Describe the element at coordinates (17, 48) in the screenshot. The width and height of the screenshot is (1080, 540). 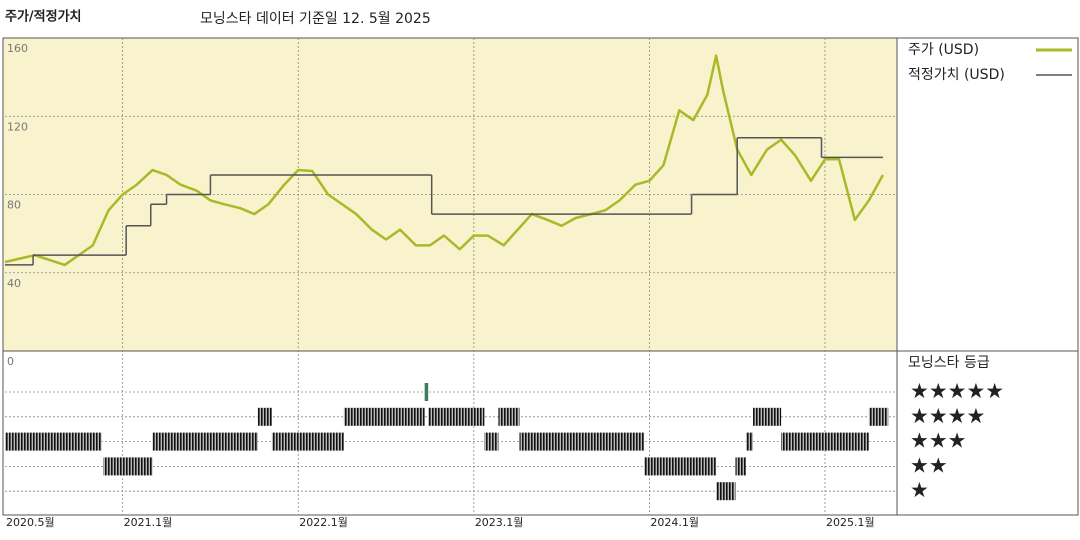
I see `y-tick-label: 160` at that location.